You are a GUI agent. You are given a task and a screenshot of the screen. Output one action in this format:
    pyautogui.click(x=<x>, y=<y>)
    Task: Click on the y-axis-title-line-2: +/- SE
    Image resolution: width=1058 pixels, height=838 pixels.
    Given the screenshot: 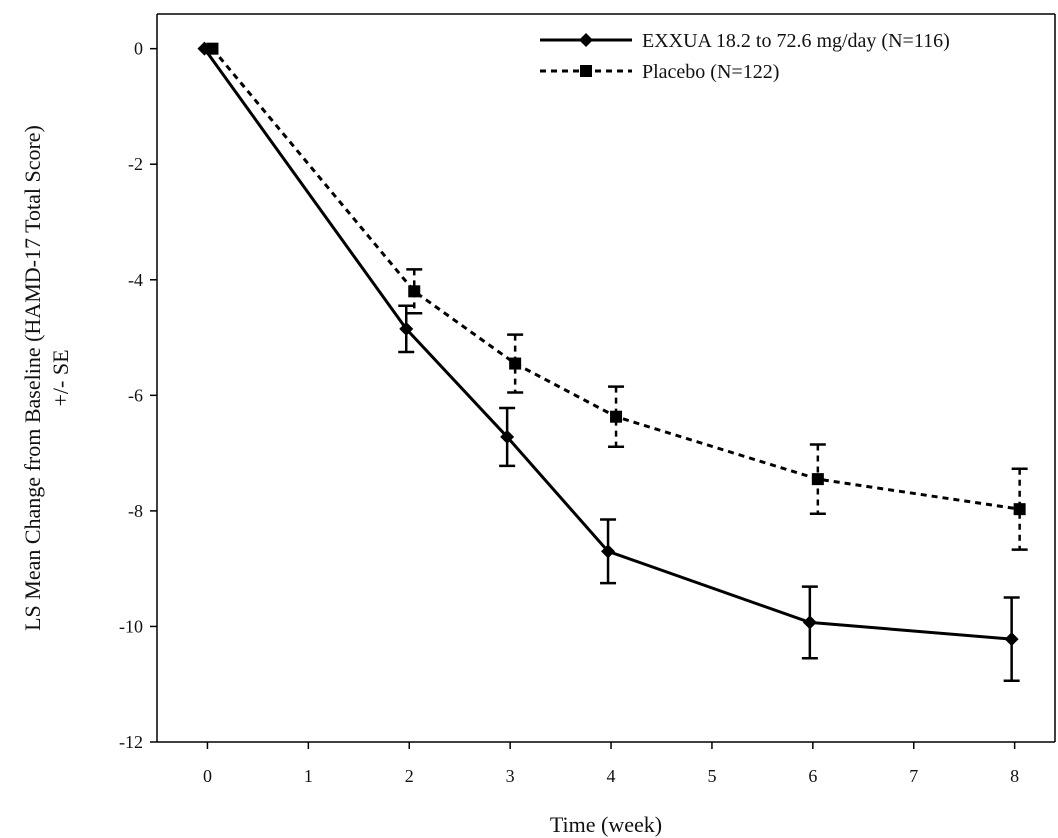 What is the action you would take?
    pyautogui.click(x=60, y=377)
    